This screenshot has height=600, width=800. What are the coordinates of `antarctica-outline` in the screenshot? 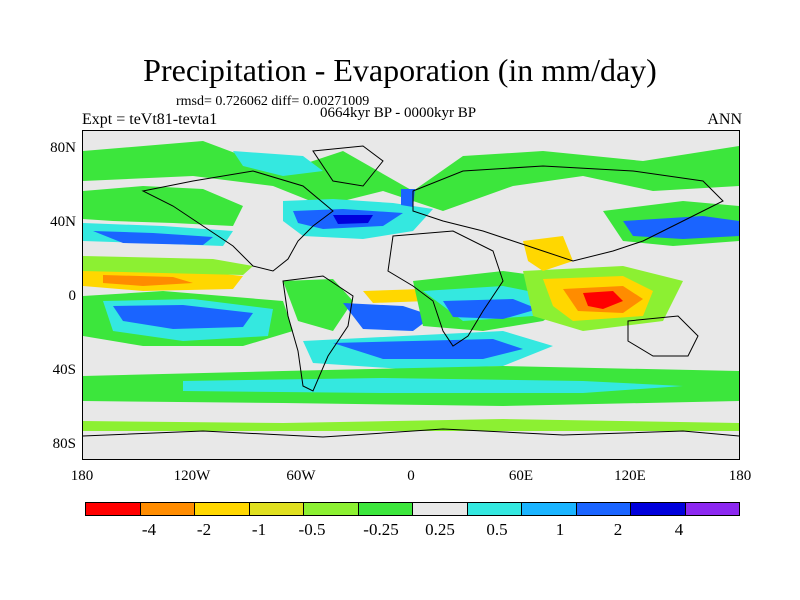 It's located at (411, 433).